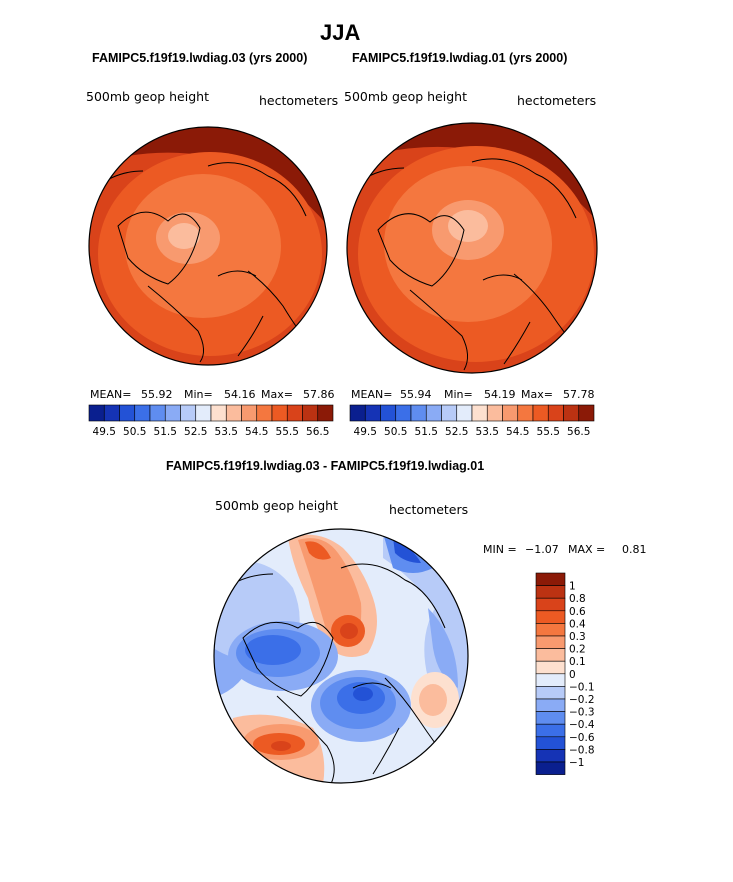  What do you see at coordinates (456, 432) in the screenshot?
I see `panel-b-colorbar-tick-label: 52.5` at bounding box center [456, 432].